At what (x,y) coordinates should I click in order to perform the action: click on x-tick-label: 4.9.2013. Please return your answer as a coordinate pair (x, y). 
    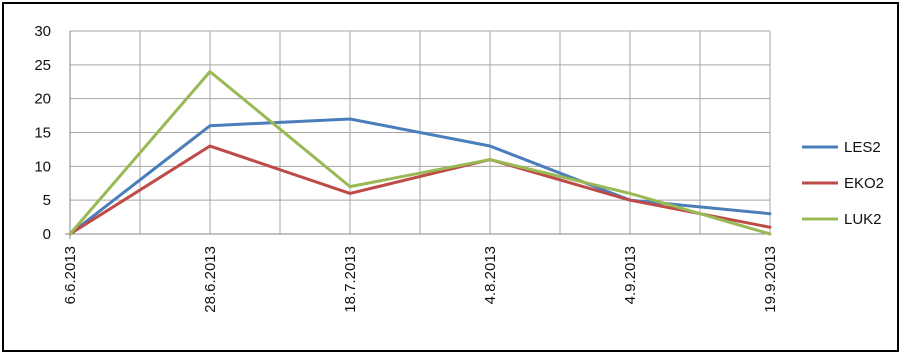
    Looking at the image, I should click on (630, 275).